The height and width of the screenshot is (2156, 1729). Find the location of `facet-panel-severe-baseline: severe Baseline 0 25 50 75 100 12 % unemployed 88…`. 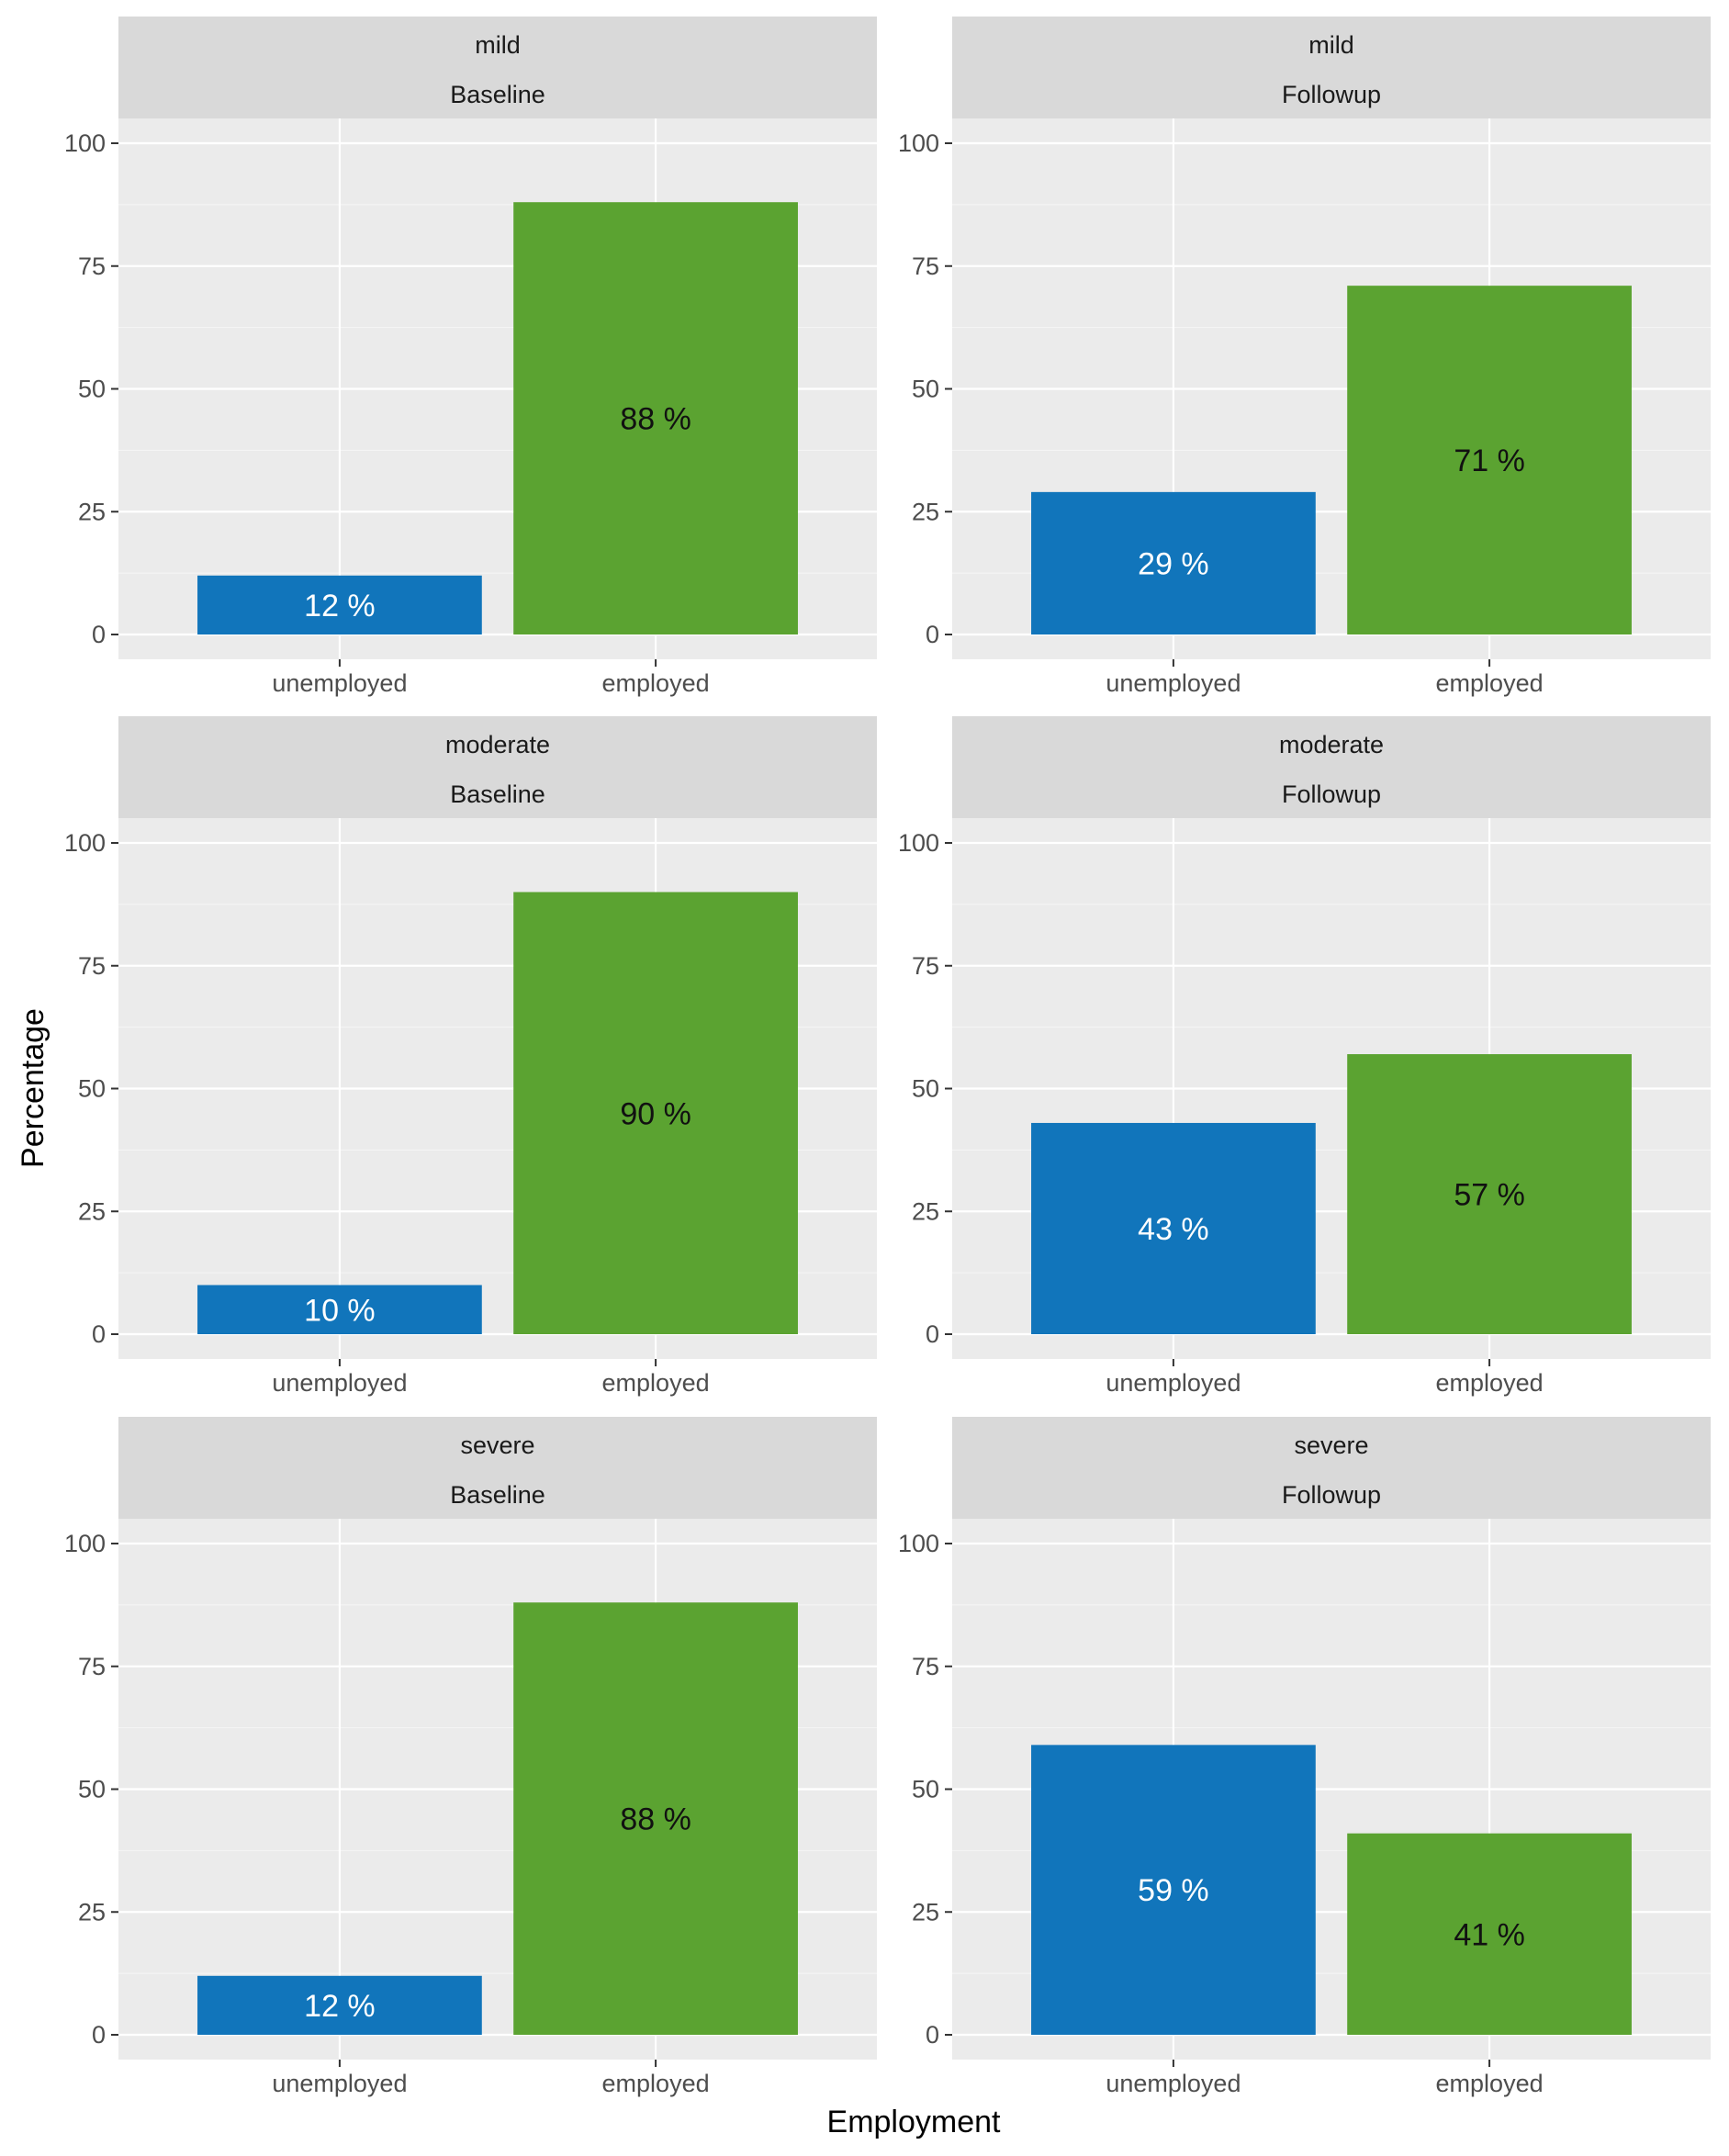

facet-panel-severe-baseline: severe Baseline 0 25 50 75 100 12 % unemployed 88… is located at coordinates (470, 1757).